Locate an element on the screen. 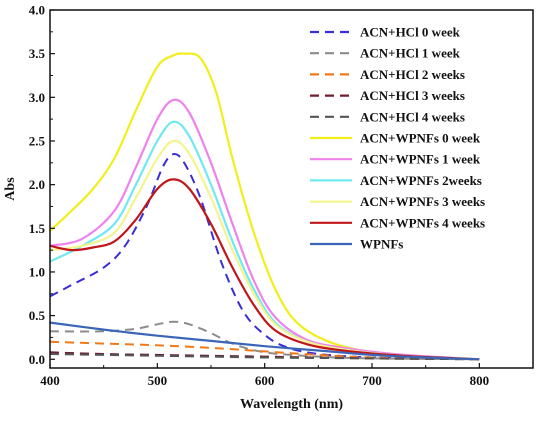 The image size is (550, 426). legend-label-5: ACN+WPNFs 0 week is located at coordinates (420, 138).